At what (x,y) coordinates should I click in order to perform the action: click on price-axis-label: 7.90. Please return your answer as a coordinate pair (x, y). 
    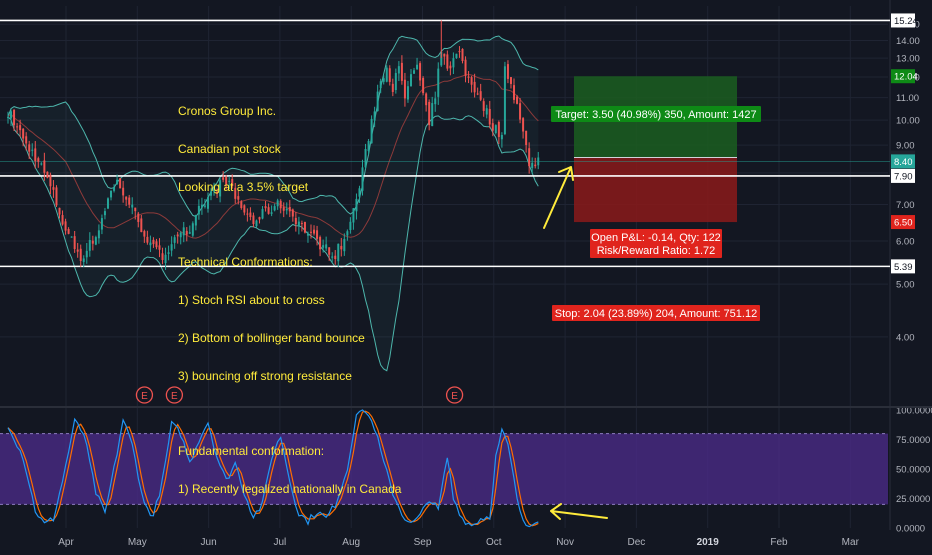
    Looking at the image, I should click on (903, 175).